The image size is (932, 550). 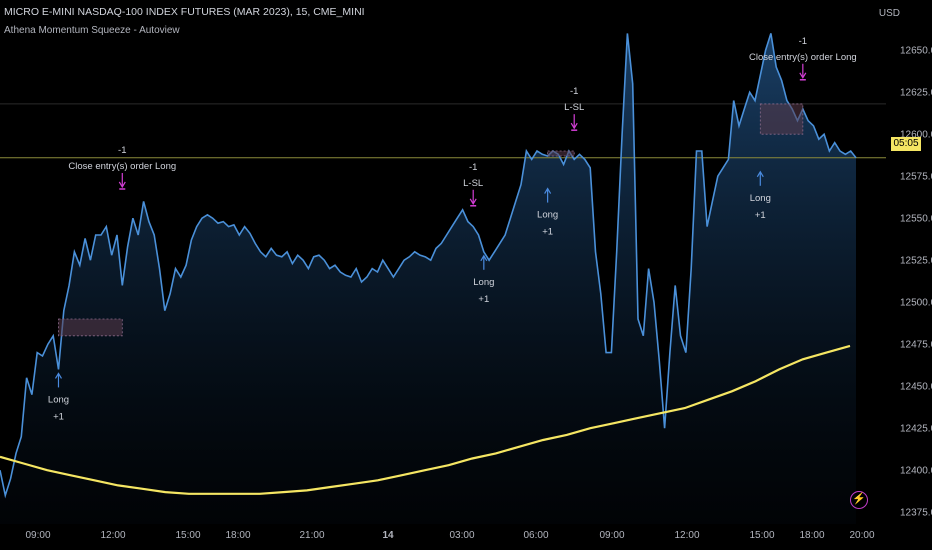 I want to click on indicator-title: Athena Momentum Squeeze - Autoview, so click(x=92, y=30).